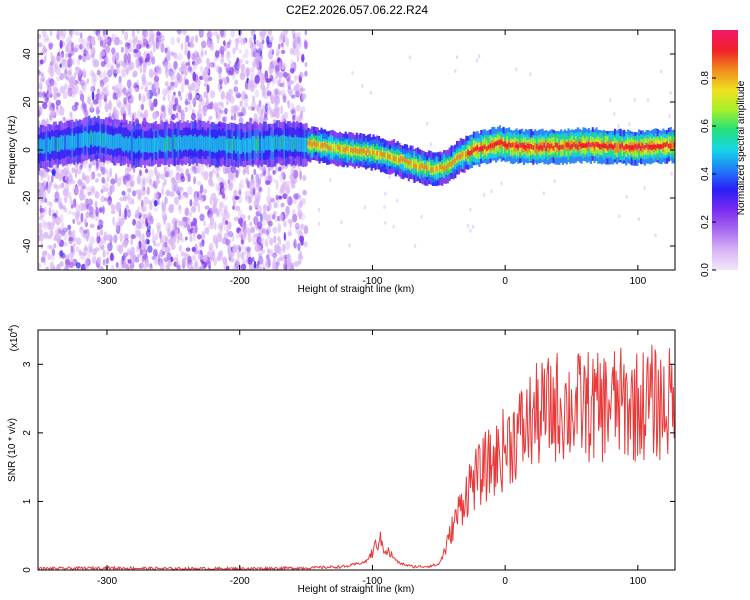 The height and width of the screenshot is (600, 750). Describe the element at coordinates (505, 281) in the screenshot. I see `x-tick-label: 0` at that location.